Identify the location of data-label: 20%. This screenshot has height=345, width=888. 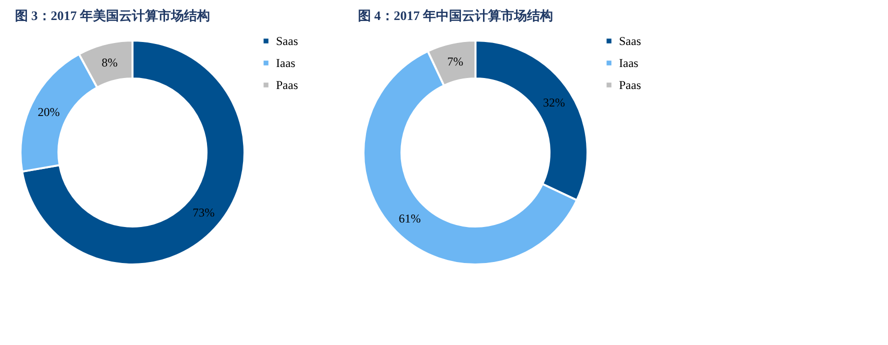
(49, 111).